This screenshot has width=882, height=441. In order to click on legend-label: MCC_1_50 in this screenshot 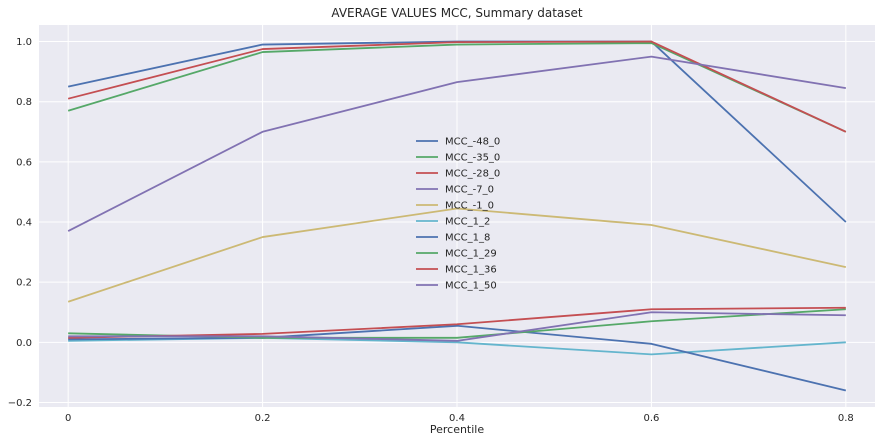, I will do `click(471, 286)`.